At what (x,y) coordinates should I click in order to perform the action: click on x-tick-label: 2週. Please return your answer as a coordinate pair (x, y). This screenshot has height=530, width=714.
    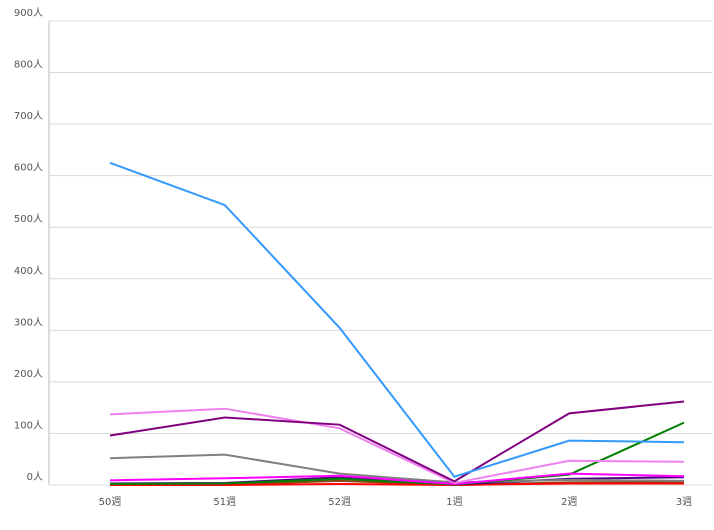
    Looking at the image, I should click on (569, 502).